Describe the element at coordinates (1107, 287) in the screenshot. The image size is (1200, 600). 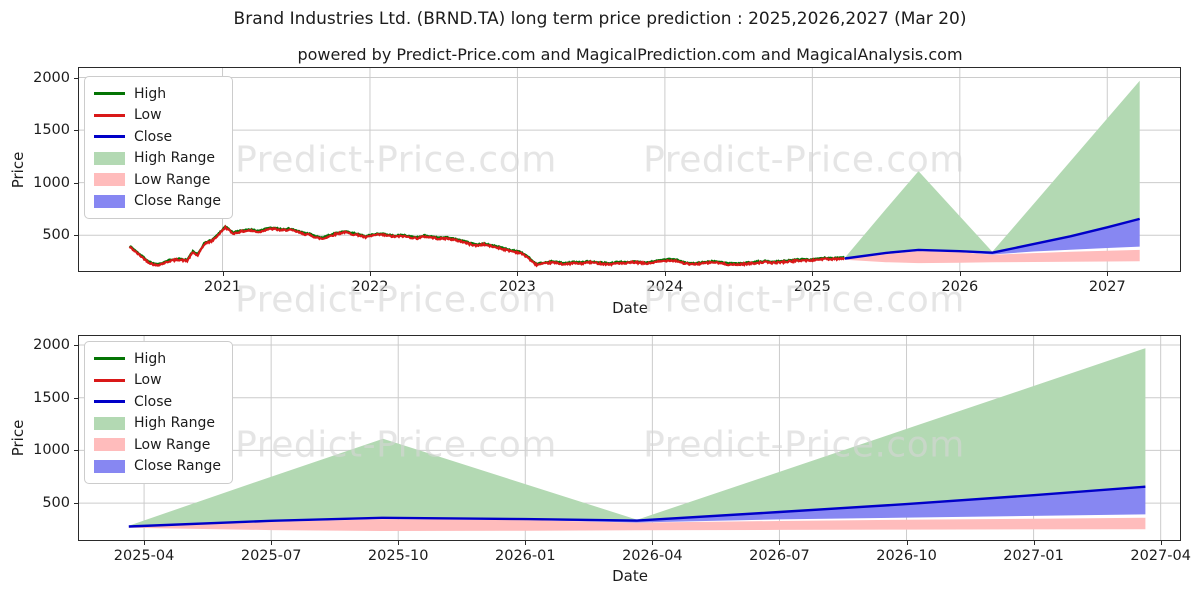
I see `x-tick-label: 2027` at that location.